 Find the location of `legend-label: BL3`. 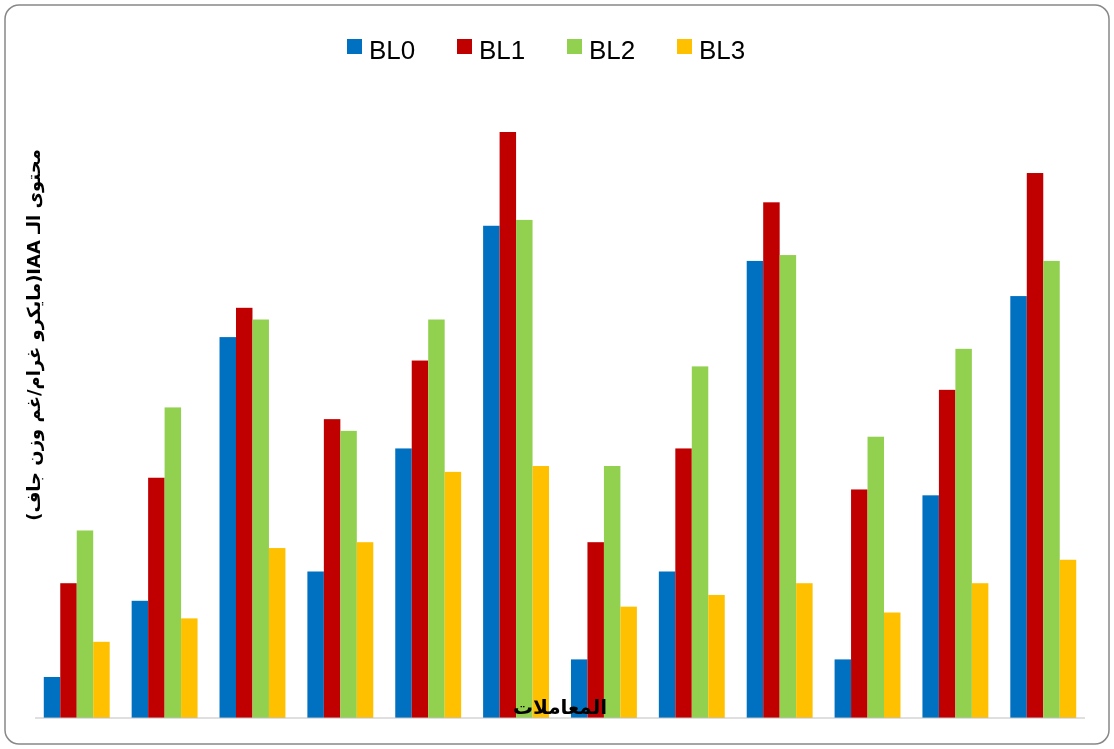

legend-label: BL3 is located at coordinates (722, 49).